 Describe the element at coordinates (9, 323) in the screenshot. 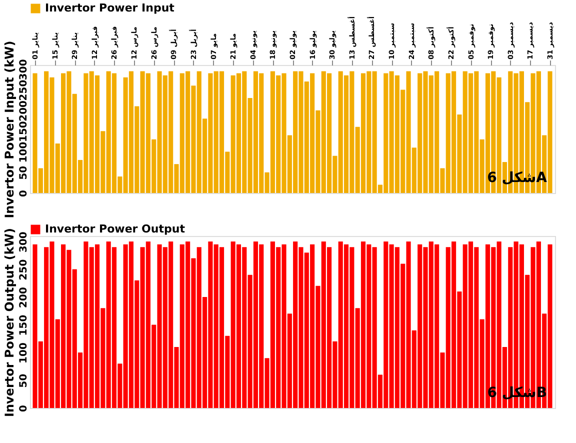

I see `y-axis-title: Invertor Power Output (kW)` at that location.